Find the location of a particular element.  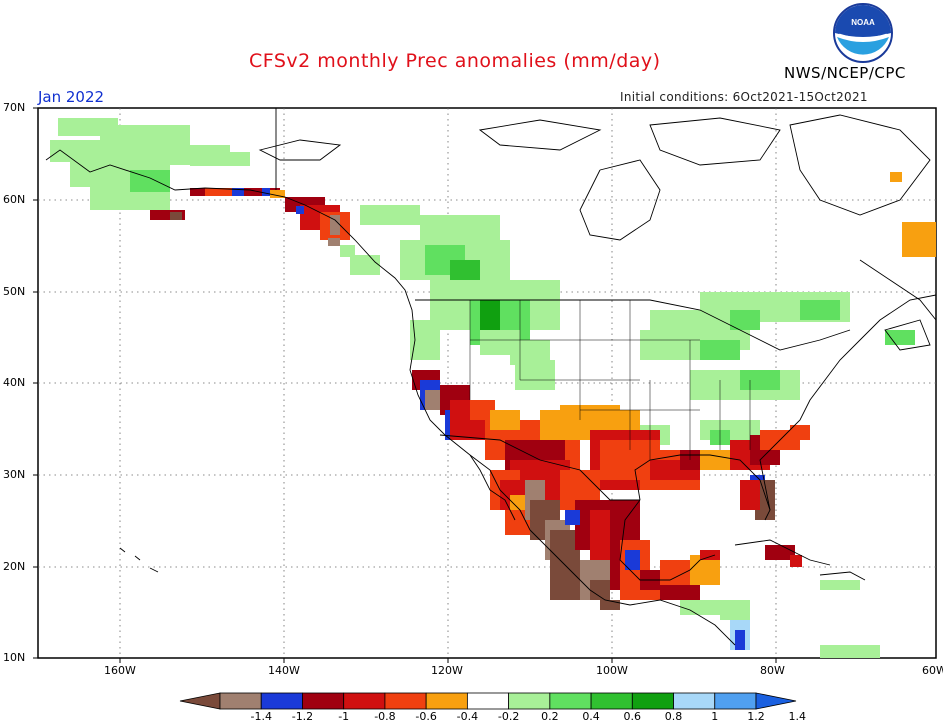

lat-label: 20N is located at coordinates (14, 566).